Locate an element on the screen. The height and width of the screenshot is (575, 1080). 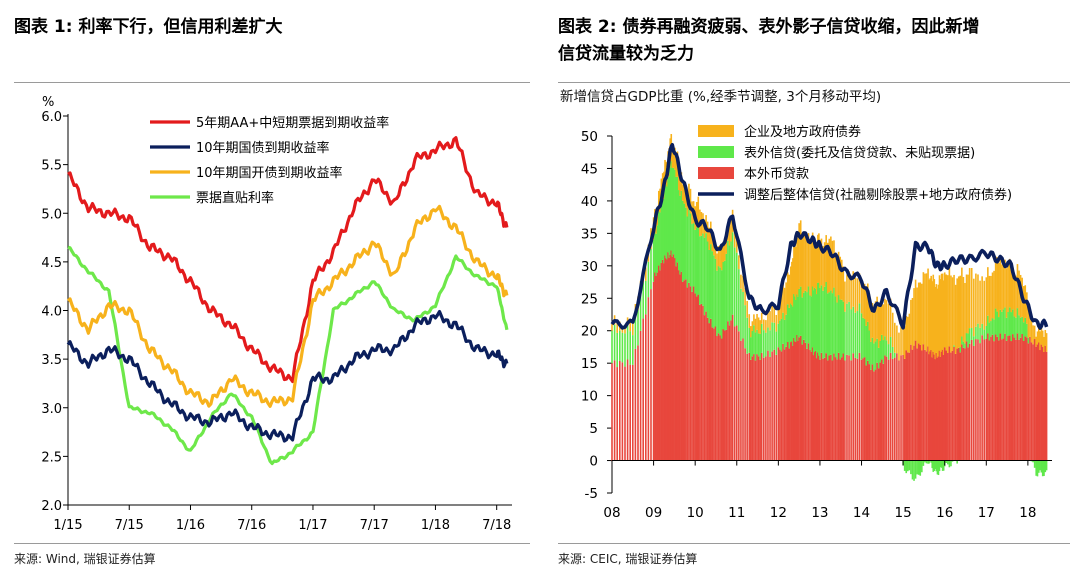
x-tick-label: 7/17 is located at coordinates (374, 525).